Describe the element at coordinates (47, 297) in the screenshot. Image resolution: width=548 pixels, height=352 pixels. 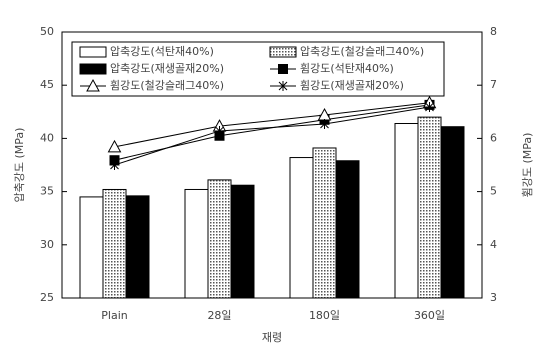
I see `y-tick-label: 25` at that location.